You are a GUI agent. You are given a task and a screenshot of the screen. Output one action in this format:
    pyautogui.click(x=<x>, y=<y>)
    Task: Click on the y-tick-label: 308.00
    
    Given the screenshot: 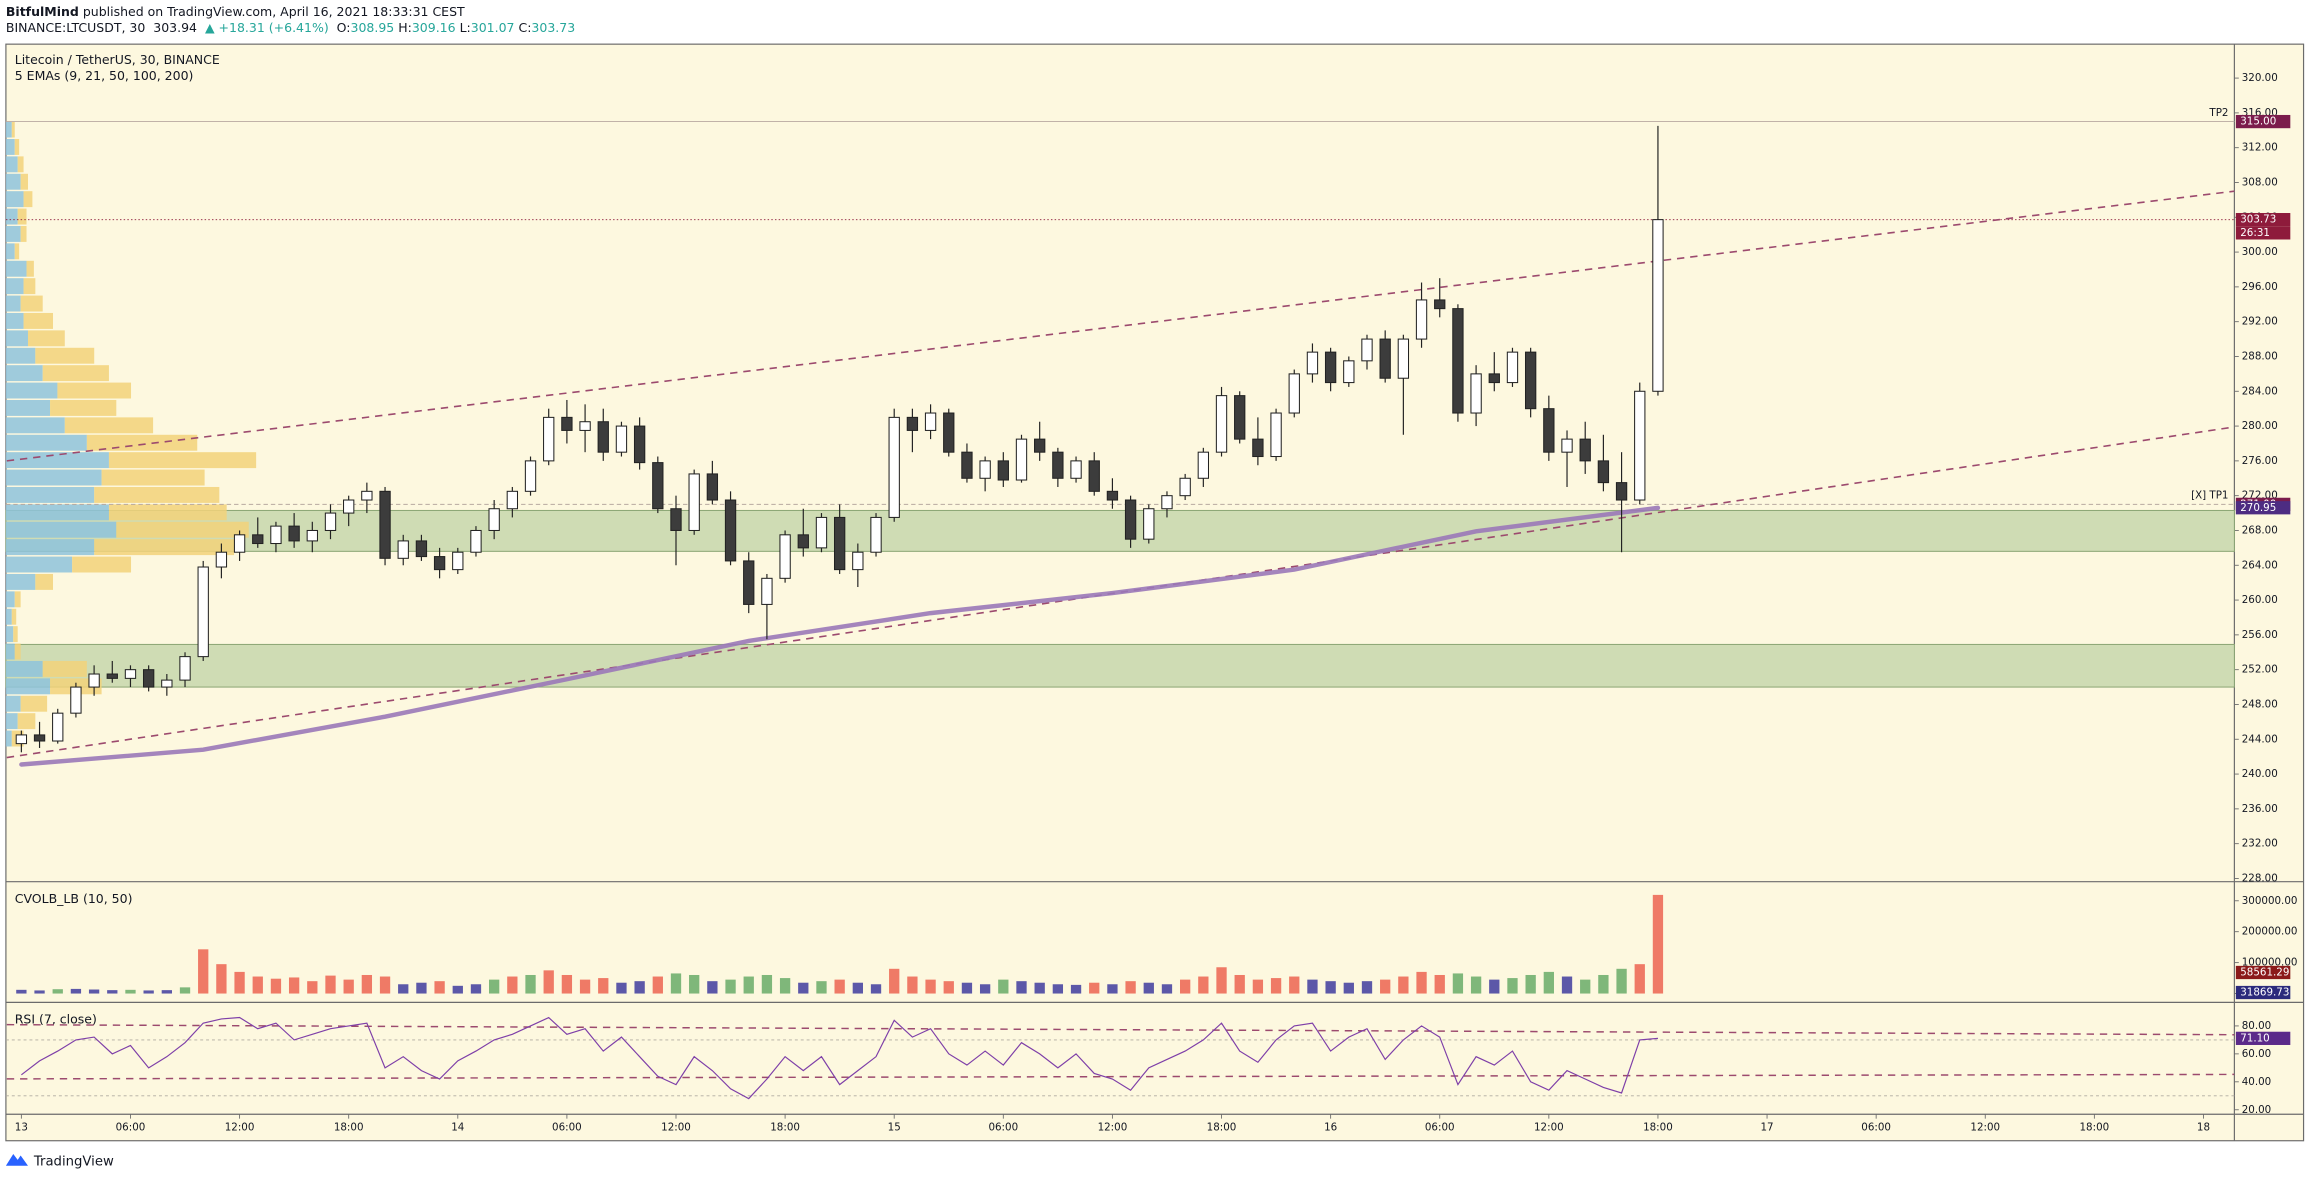 What is the action you would take?
    pyautogui.click(x=2260, y=182)
    